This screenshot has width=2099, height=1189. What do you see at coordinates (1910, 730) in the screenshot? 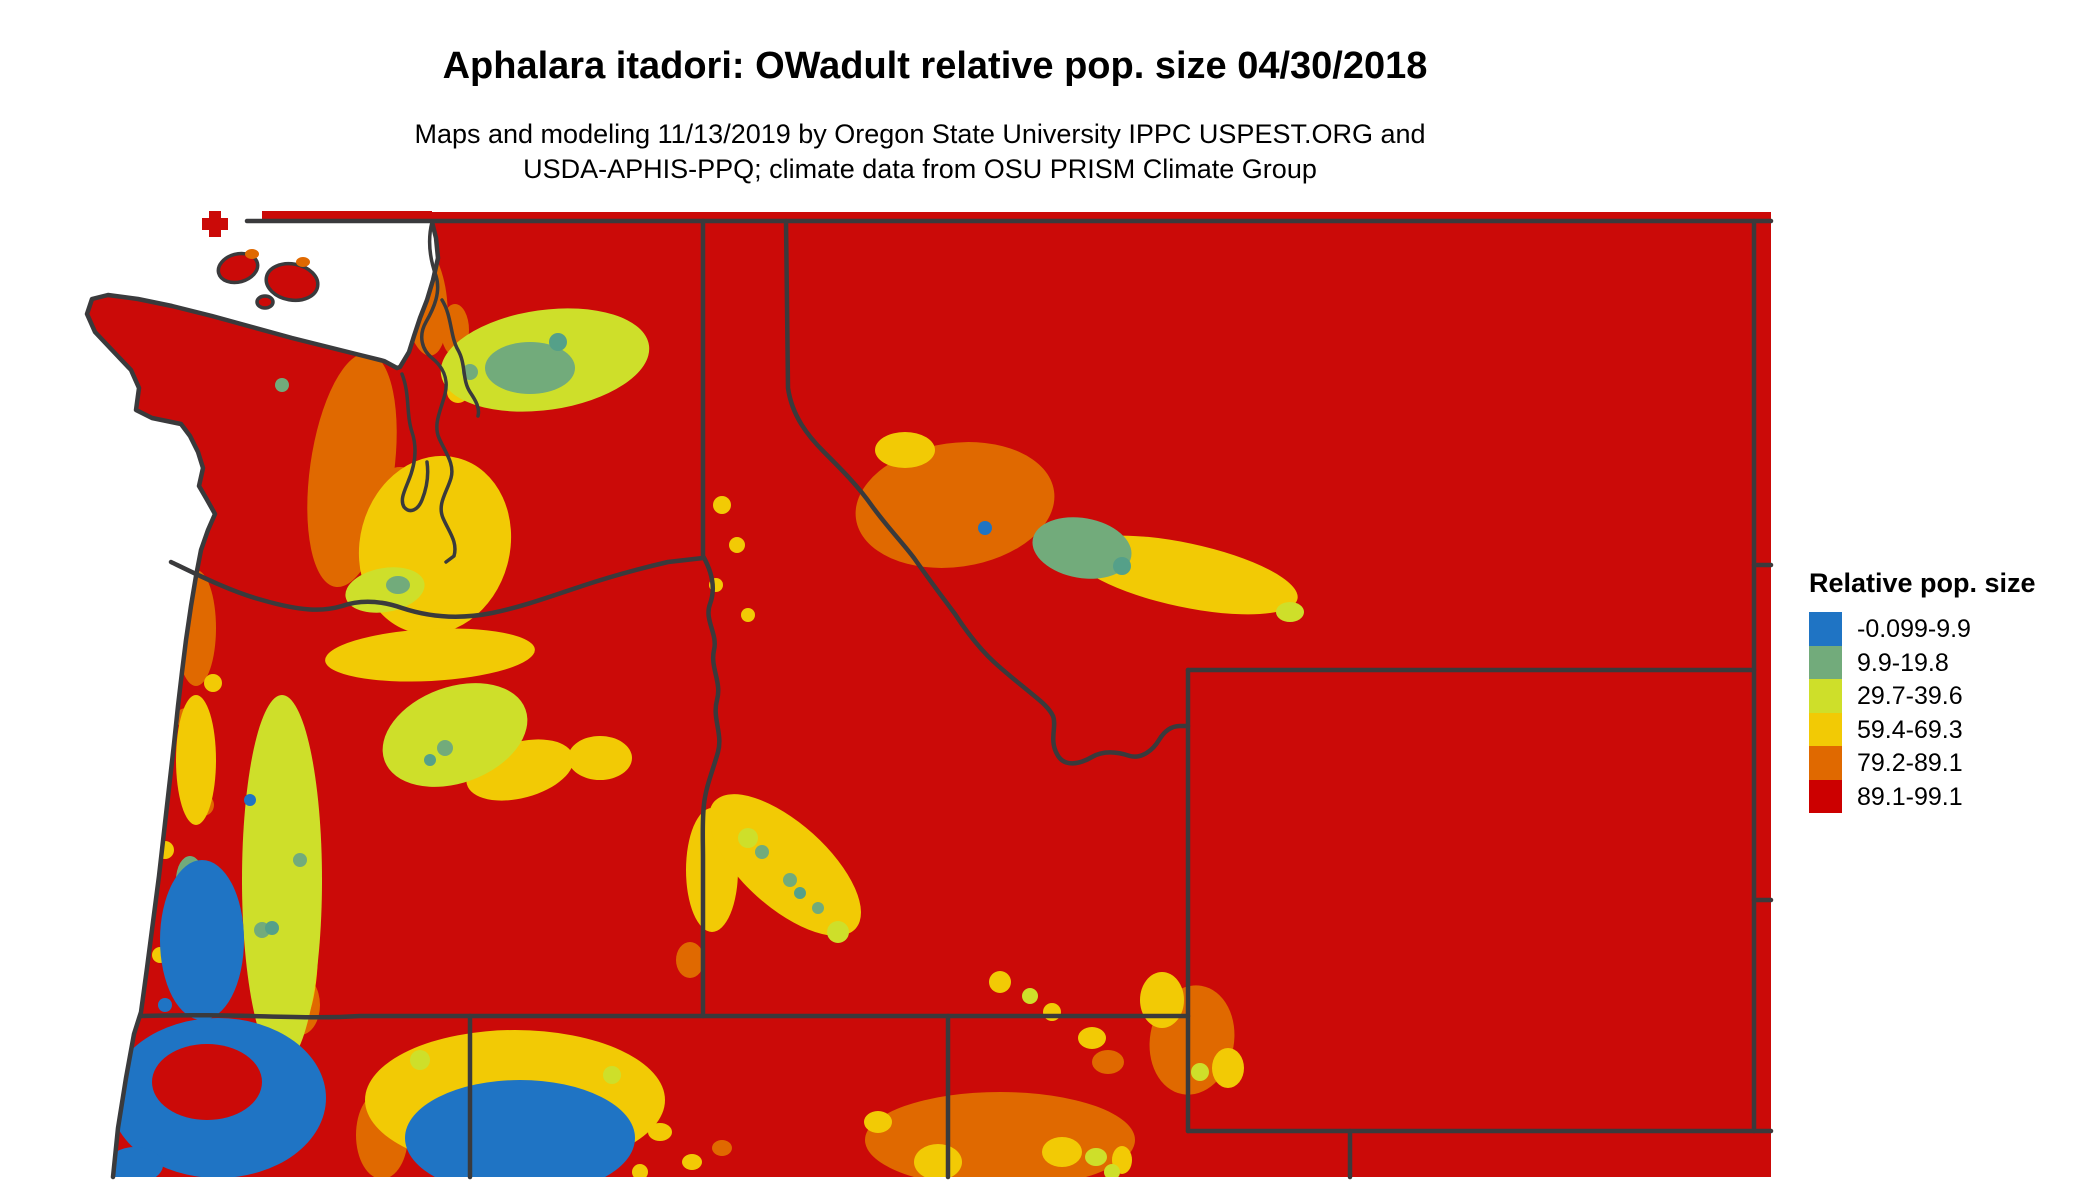
I see `legend-label: 59.4-69.3` at bounding box center [1910, 730].